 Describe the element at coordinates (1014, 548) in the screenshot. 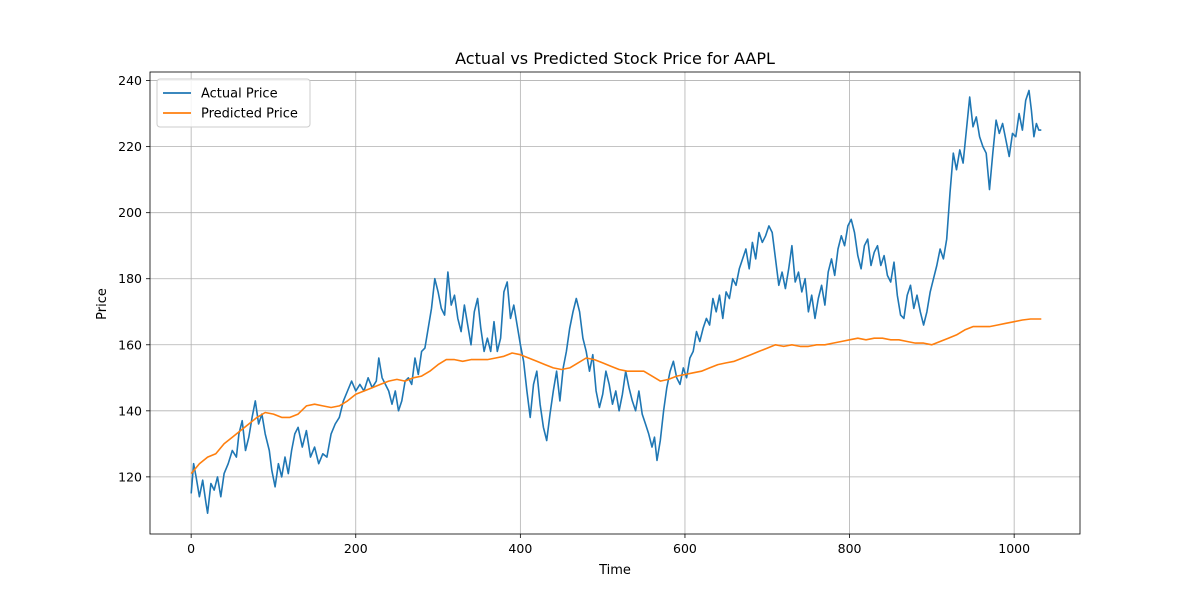

I see `x-tick-label: 1000` at that location.